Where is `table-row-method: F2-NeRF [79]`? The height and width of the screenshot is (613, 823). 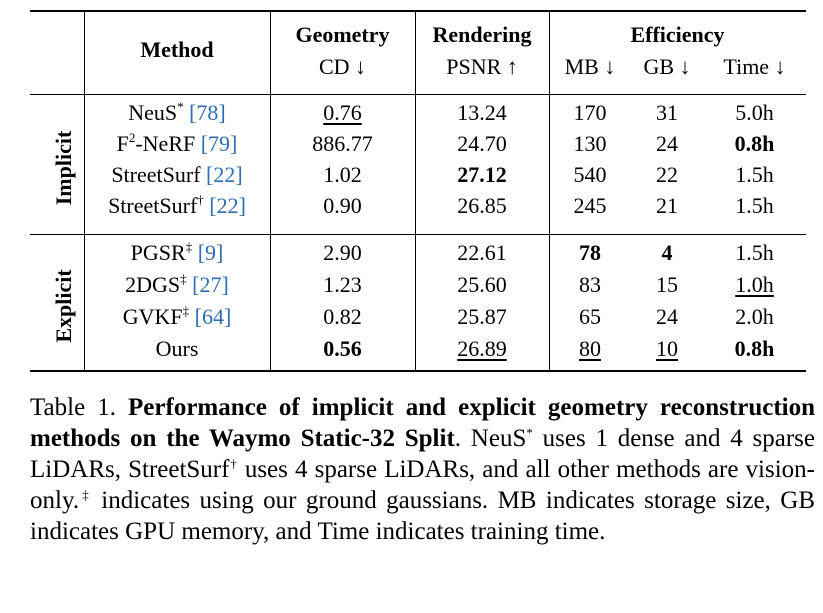
table-row-method: F2-NeRF [79] is located at coordinates (177, 143).